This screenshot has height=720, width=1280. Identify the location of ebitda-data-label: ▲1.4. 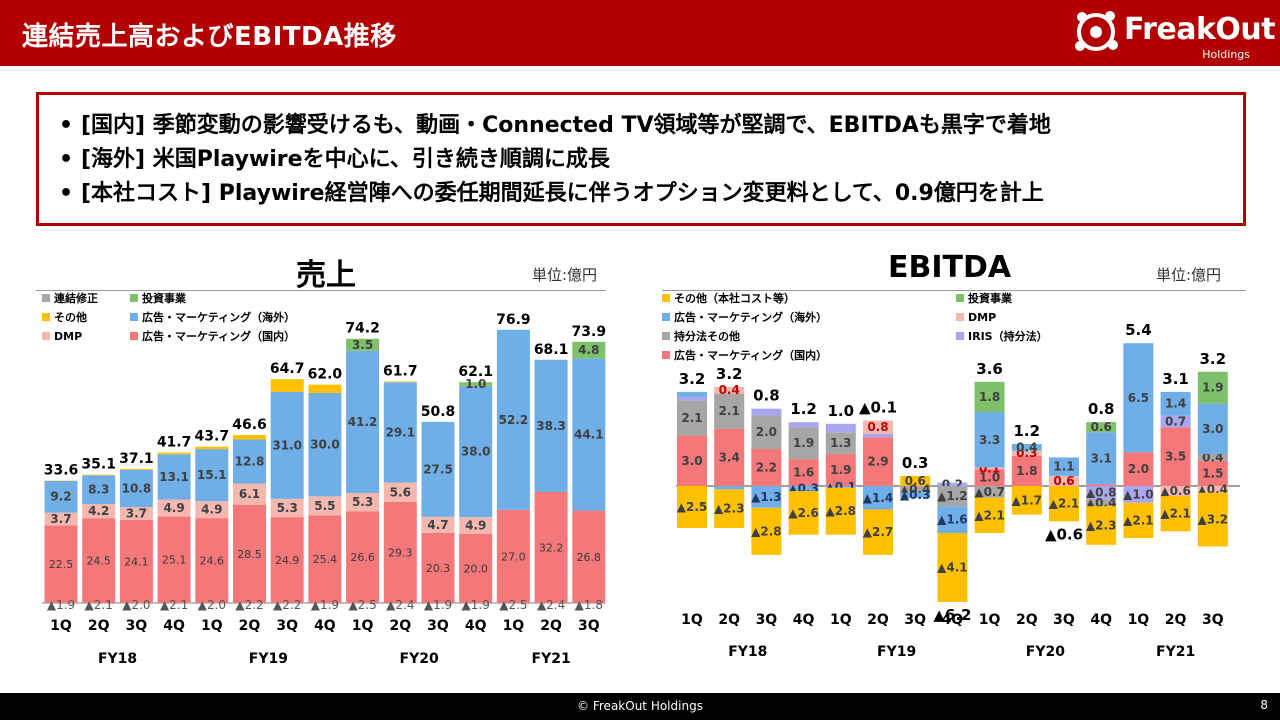
(878, 498).